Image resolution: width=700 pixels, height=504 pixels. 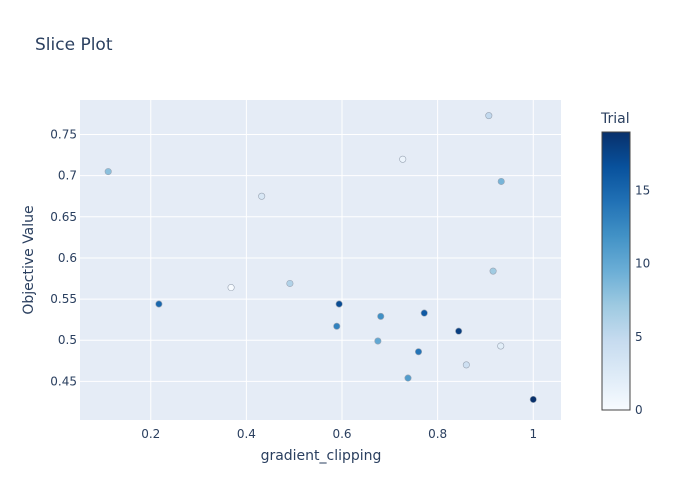 I want to click on x-tick-label: 0.4, so click(x=246, y=434).